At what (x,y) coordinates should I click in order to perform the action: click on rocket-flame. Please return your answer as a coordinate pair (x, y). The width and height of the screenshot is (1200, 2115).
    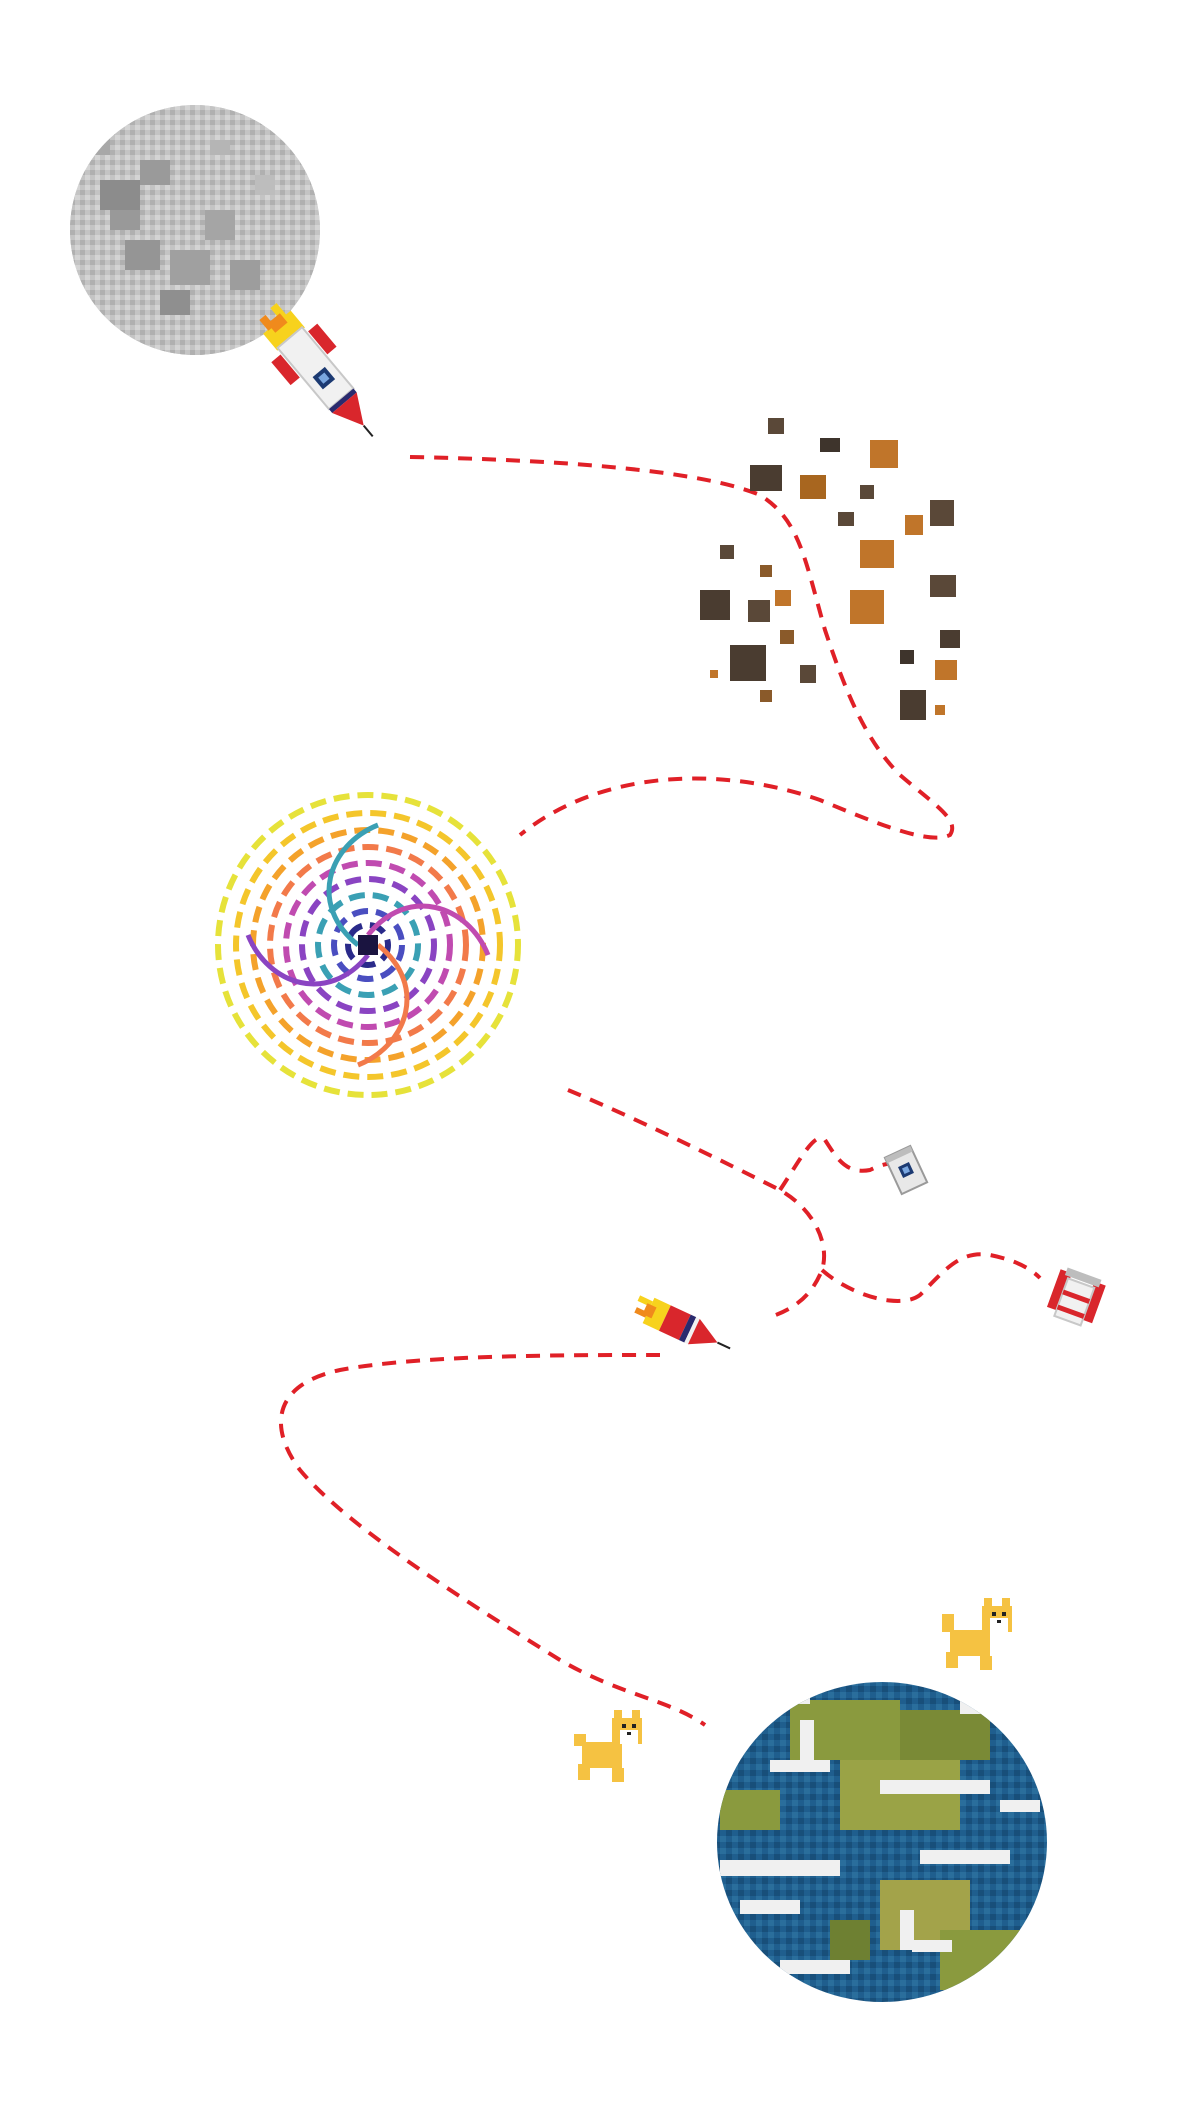
    Looking at the image, I should click on (282, 327).